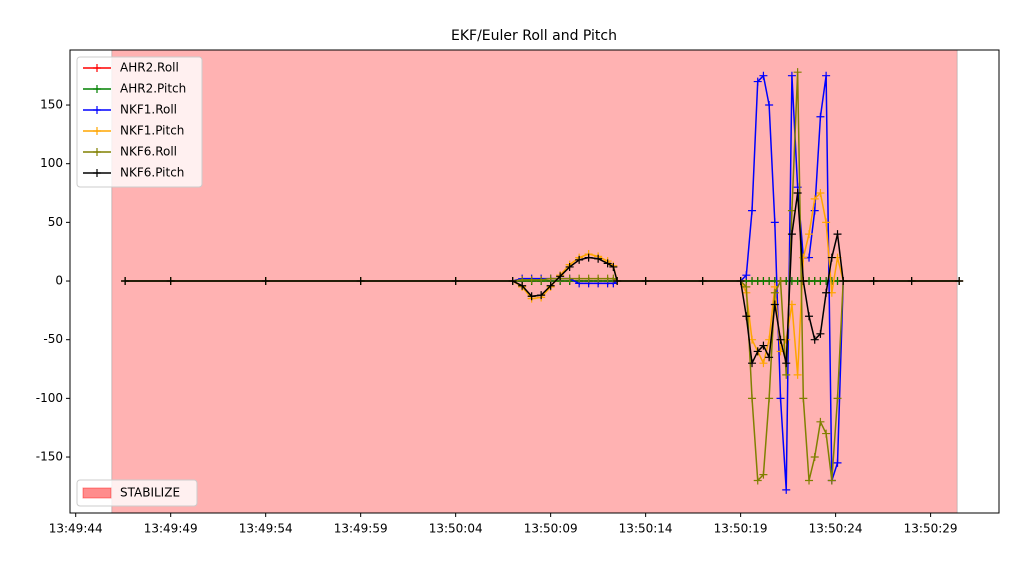 This screenshot has height=562, width=1023. I want to click on legend-label: NKF1.Pitch, so click(152, 131).